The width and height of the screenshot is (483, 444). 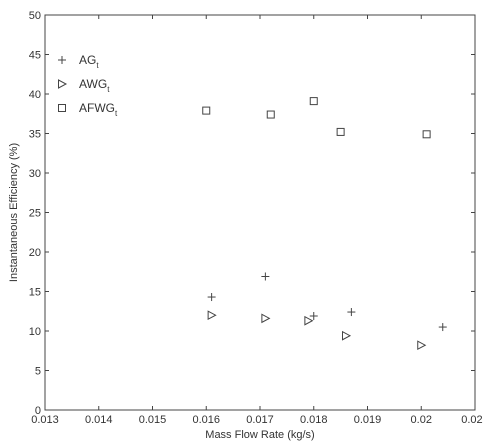 What do you see at coordinates (99, 420) in the screenshot?
I see `x-tick-label: 0.014` at bounding box center [99, 420].